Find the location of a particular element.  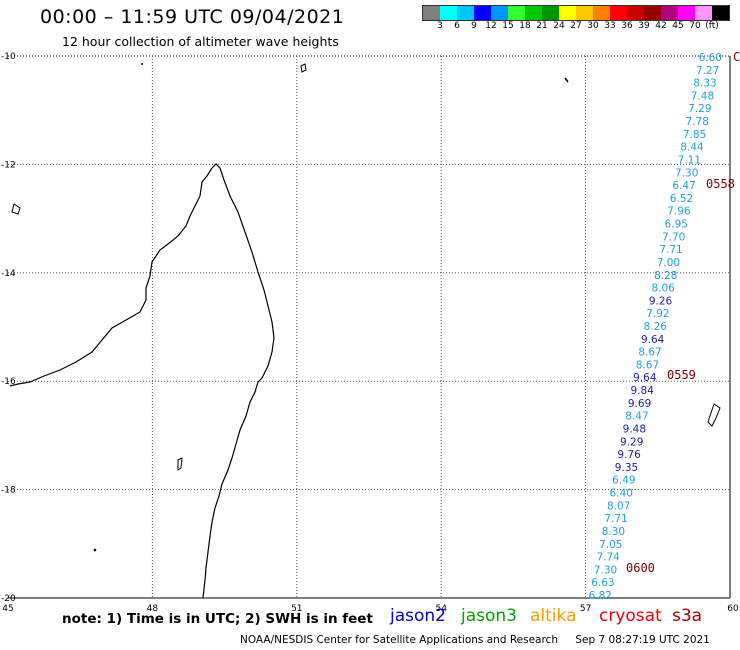

longitude-label: 54 is located at coordinates (441, 609).